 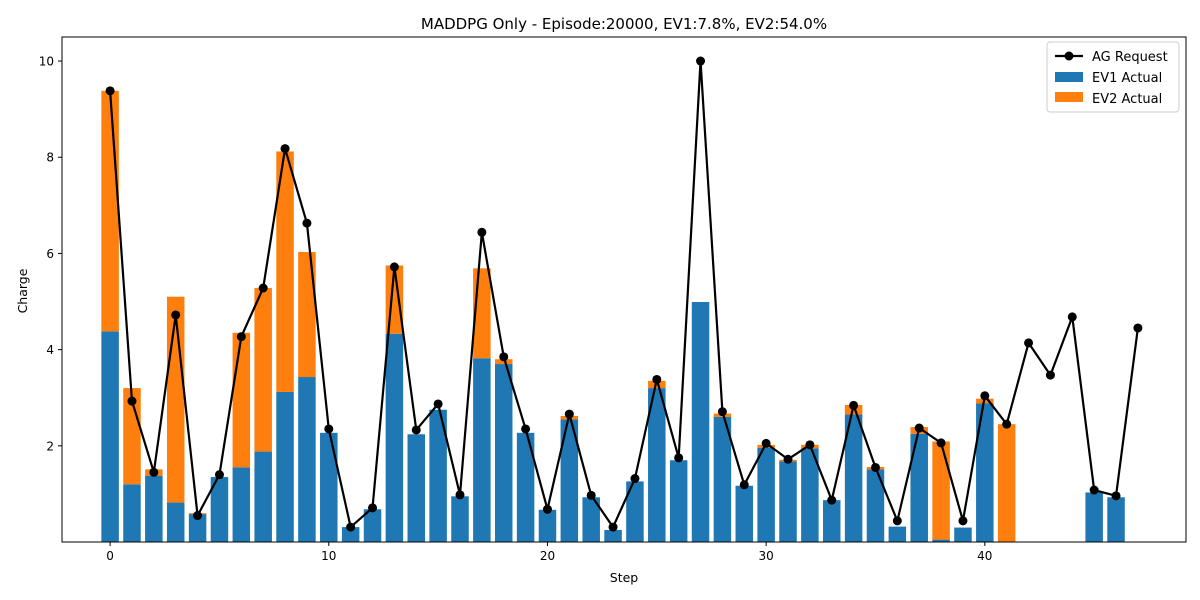 I want to click on x-axis: 0 10 20 30 40, so click(x=549, y=552).